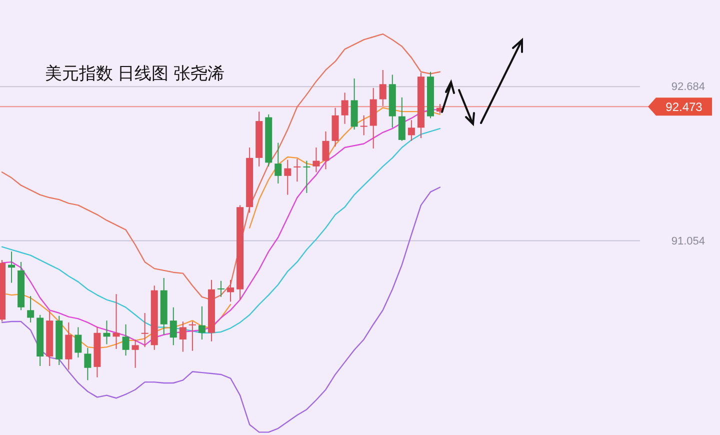  Describe the element at coordinates (684, 107) in the screenshot. I see `ref-line-label: 92.473` at that location.